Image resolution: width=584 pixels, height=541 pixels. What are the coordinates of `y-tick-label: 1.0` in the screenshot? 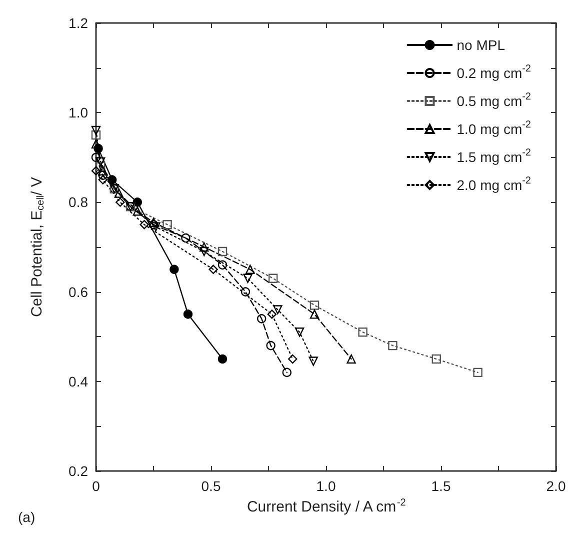 It's located at (78, 112).